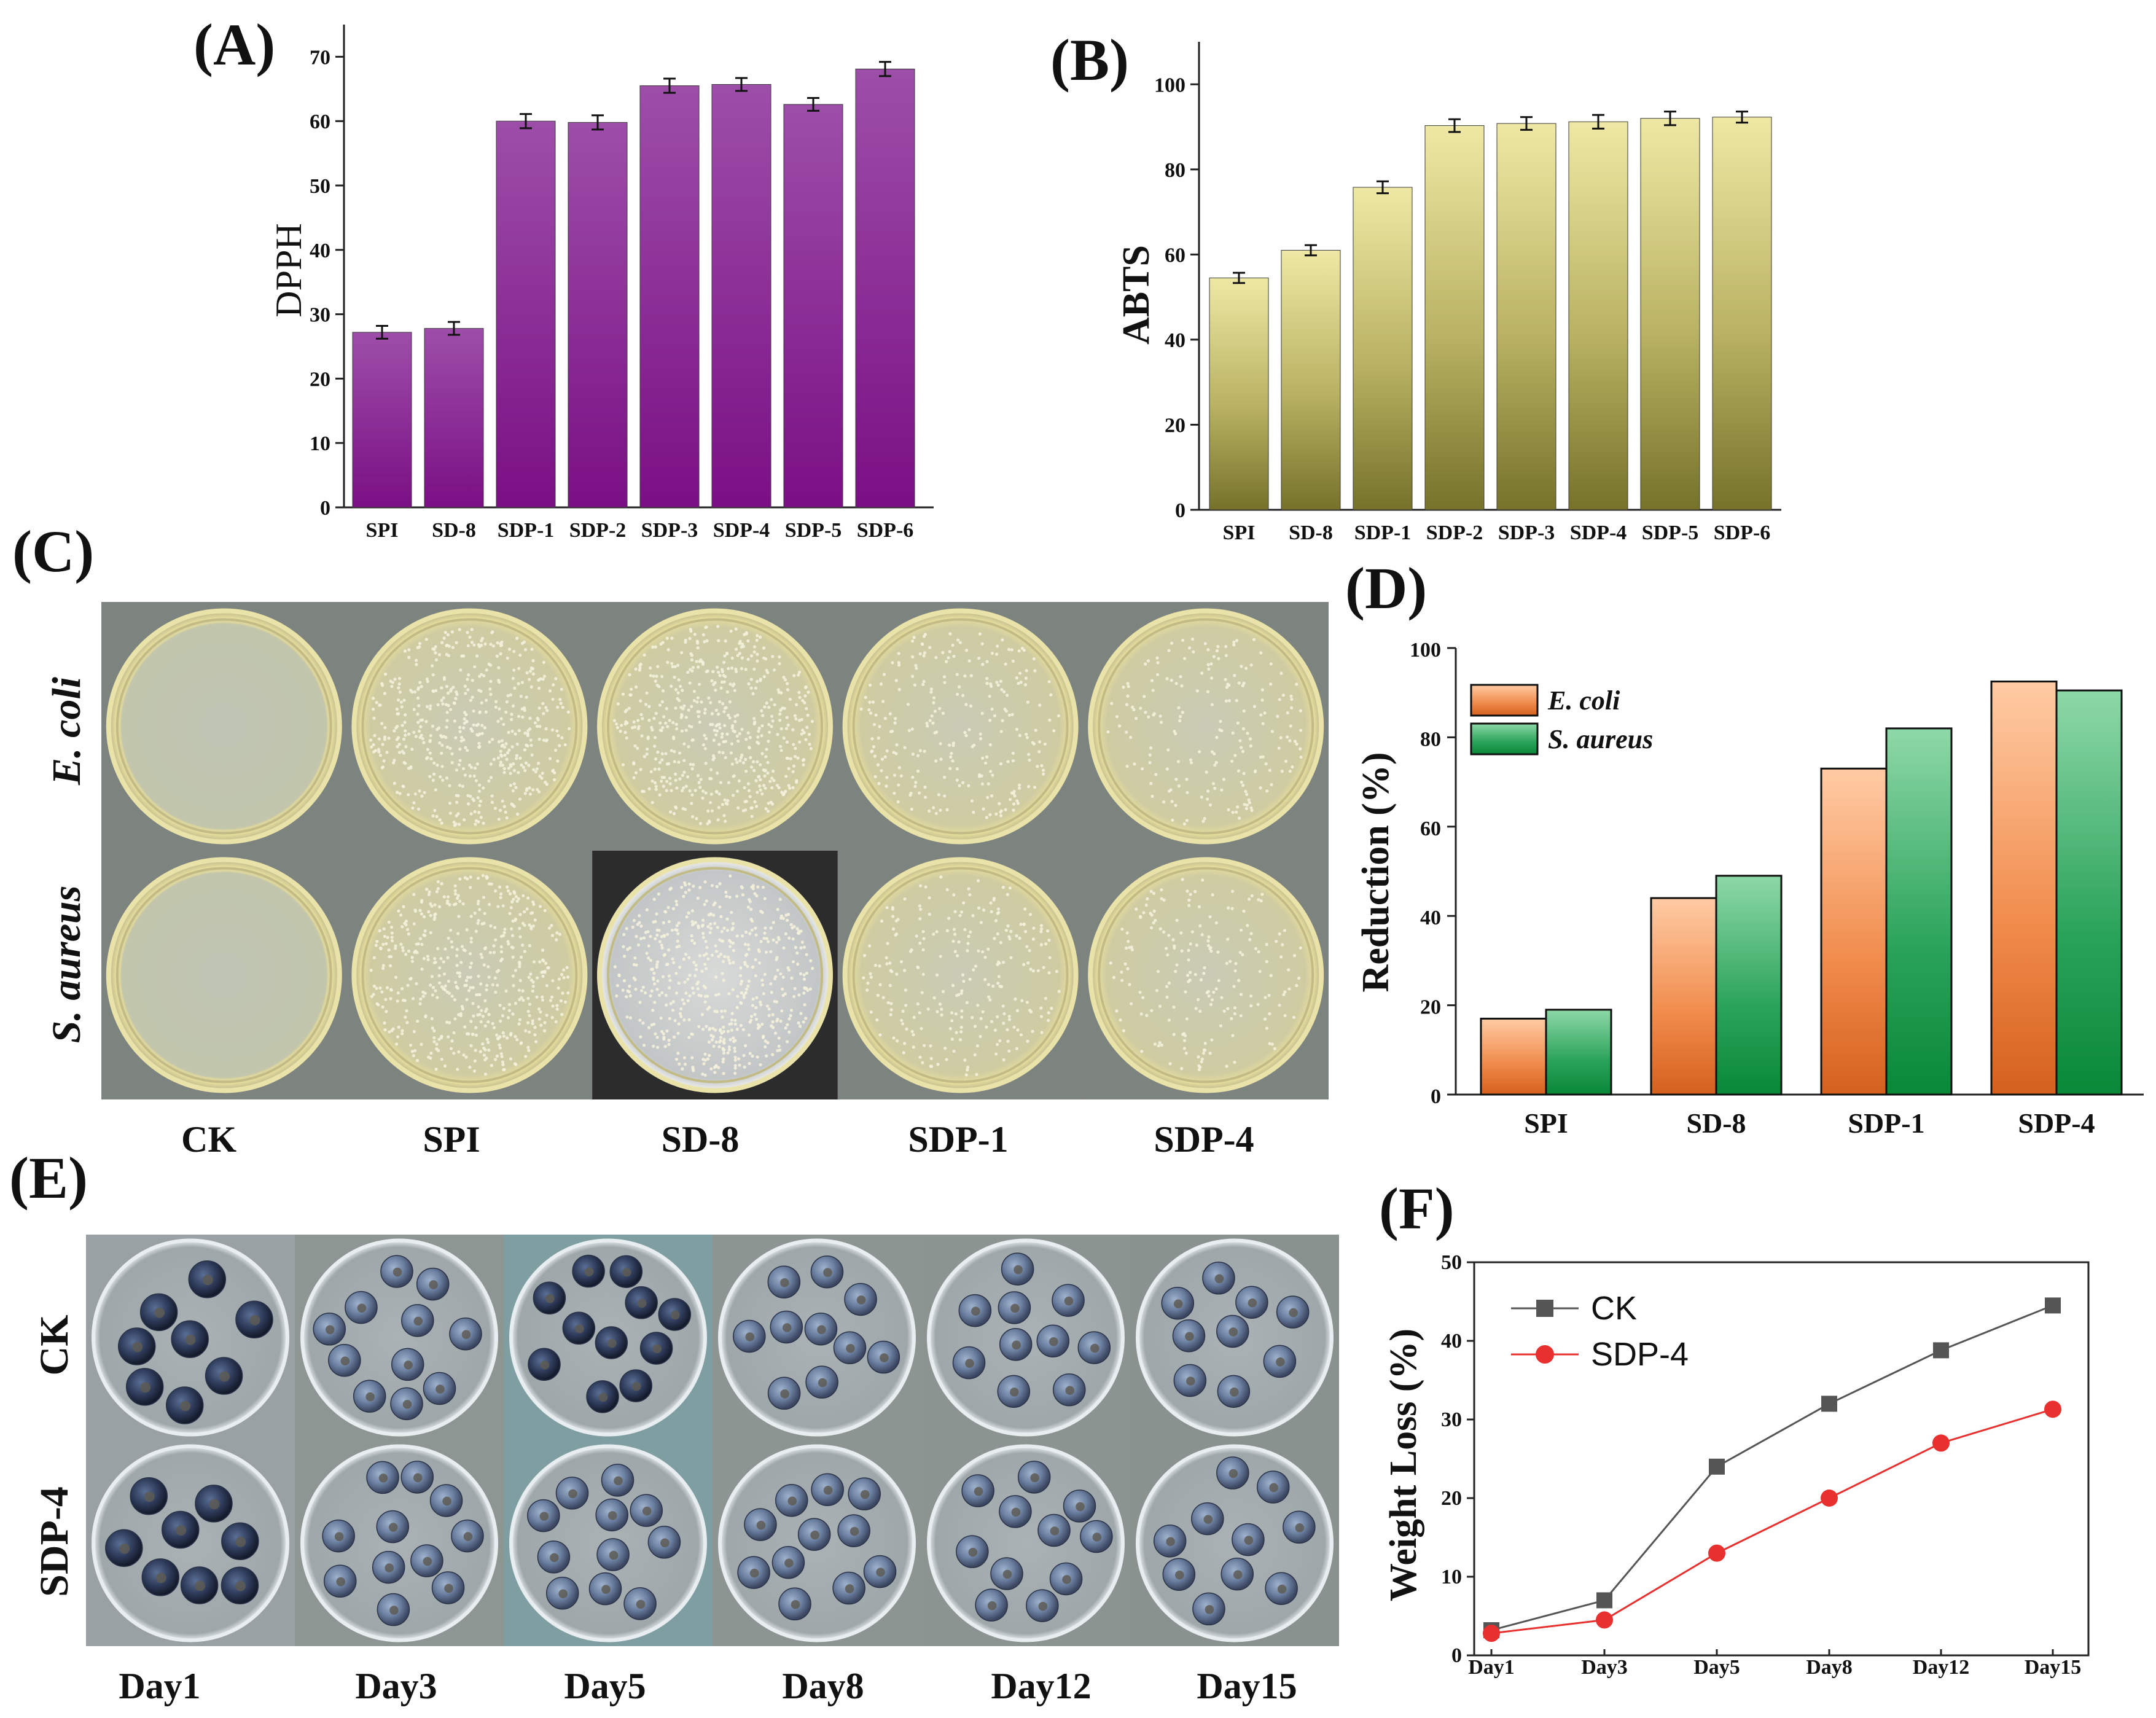 Image resolution: width=2156 pixels, height=1718 pixels. I want to click on chart-b-xtick-label: SDP-1, so click(1383, 532).